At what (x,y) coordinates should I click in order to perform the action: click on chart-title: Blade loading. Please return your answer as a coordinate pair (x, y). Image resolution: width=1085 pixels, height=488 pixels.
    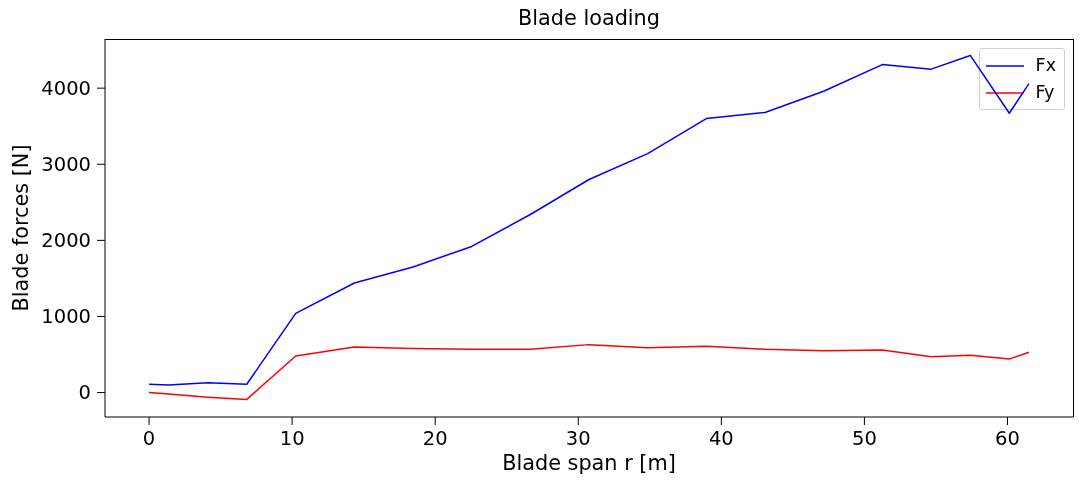
    Looking at the image, I should click on (589, 18).